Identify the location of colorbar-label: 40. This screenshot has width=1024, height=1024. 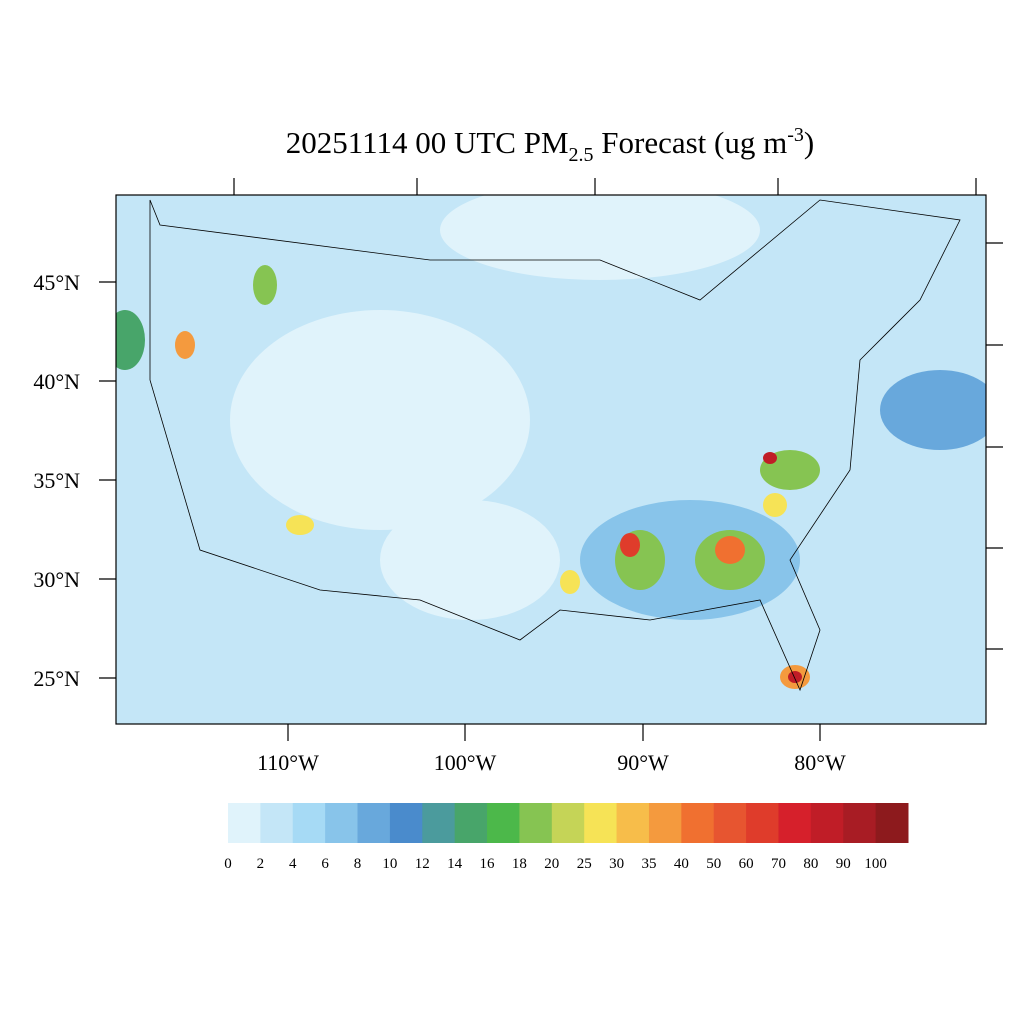
(681, 864).